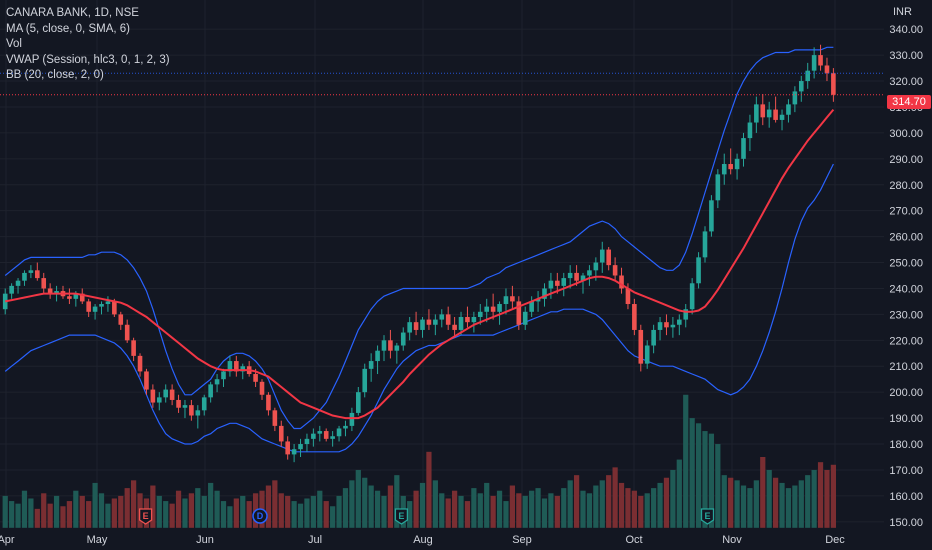 The width and height of the screenshot is (932, 550). What do you see at coordinates (68, 28) in the screenshot?
I see `legend-ma: MA (5, close, 0, SMA, 6)` at bounding box center [68, 28].